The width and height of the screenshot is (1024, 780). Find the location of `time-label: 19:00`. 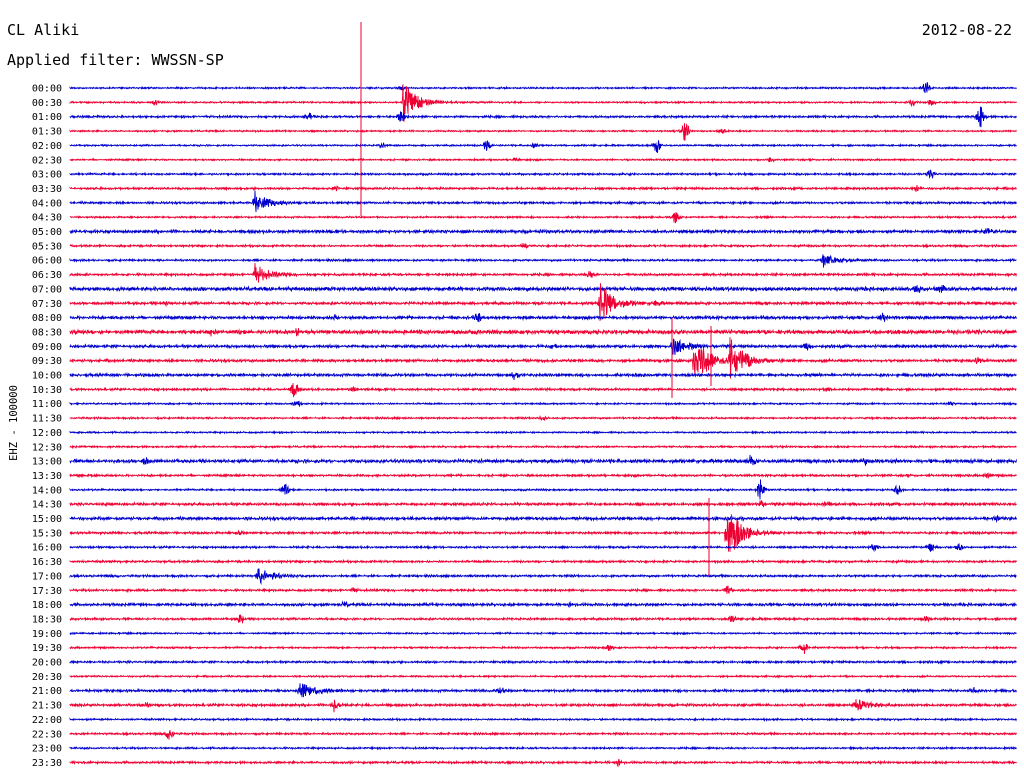

time-label: 19:00 is located at coordinates (47, 634).